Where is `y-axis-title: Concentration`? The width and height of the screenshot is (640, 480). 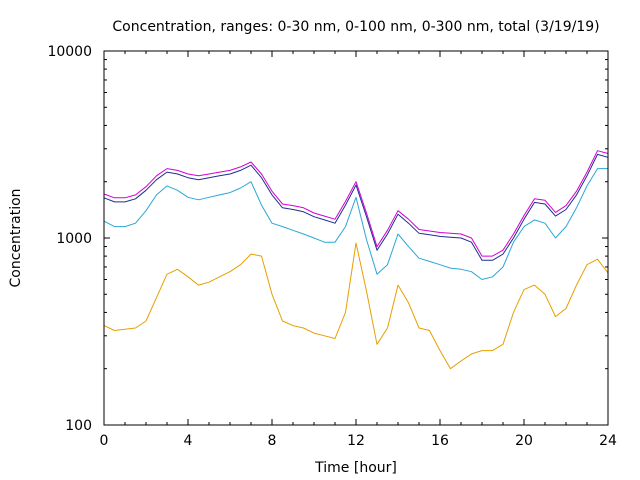 y-axis-title: Concentration is located at coordinates (16, 237).